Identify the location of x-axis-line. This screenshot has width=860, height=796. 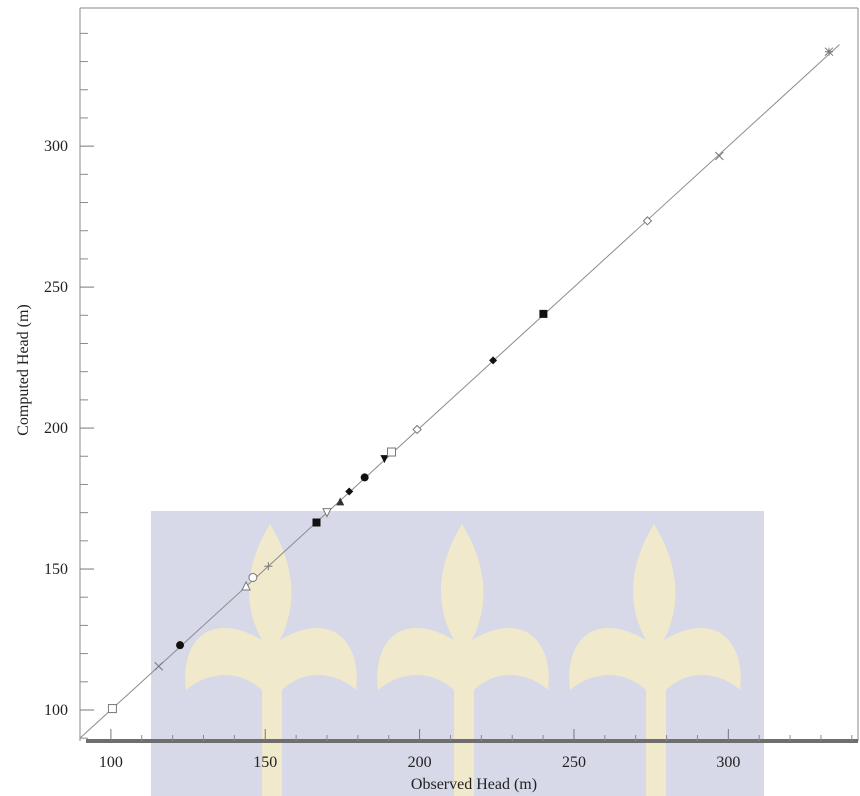
(472, 741).